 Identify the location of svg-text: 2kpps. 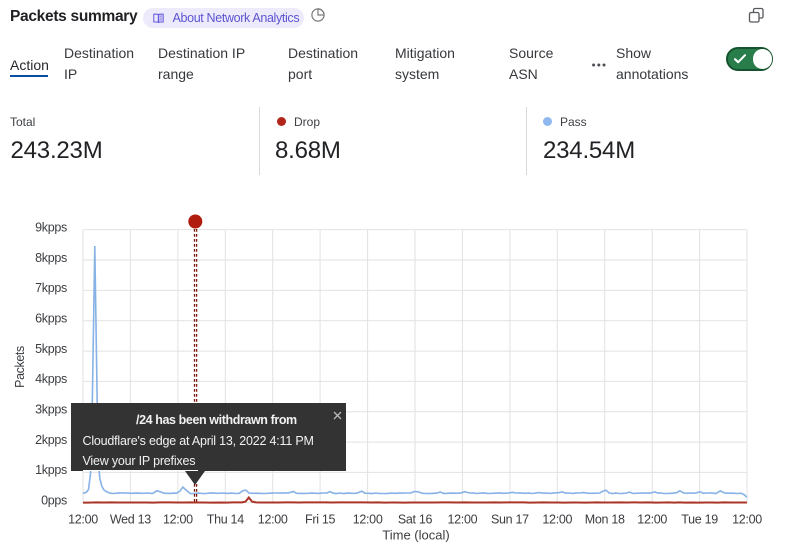
(51, 440).